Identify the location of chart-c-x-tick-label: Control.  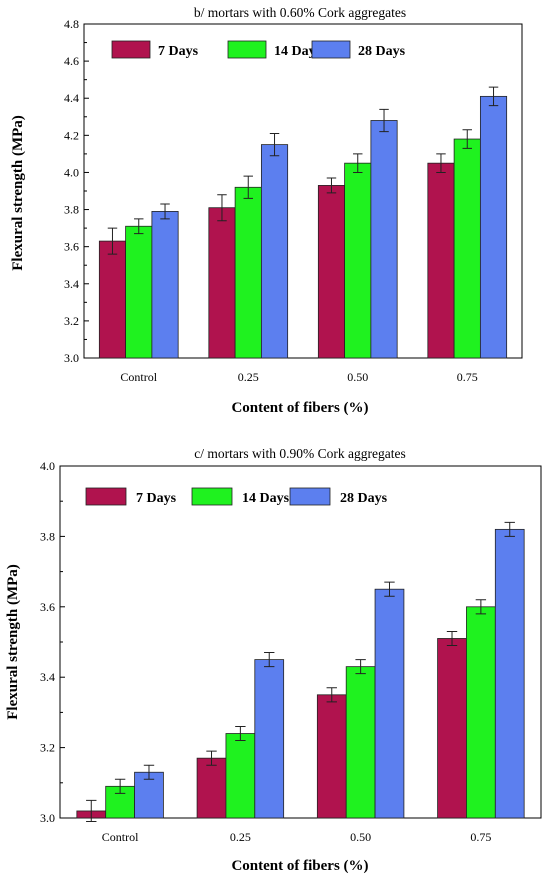
(120, 837).